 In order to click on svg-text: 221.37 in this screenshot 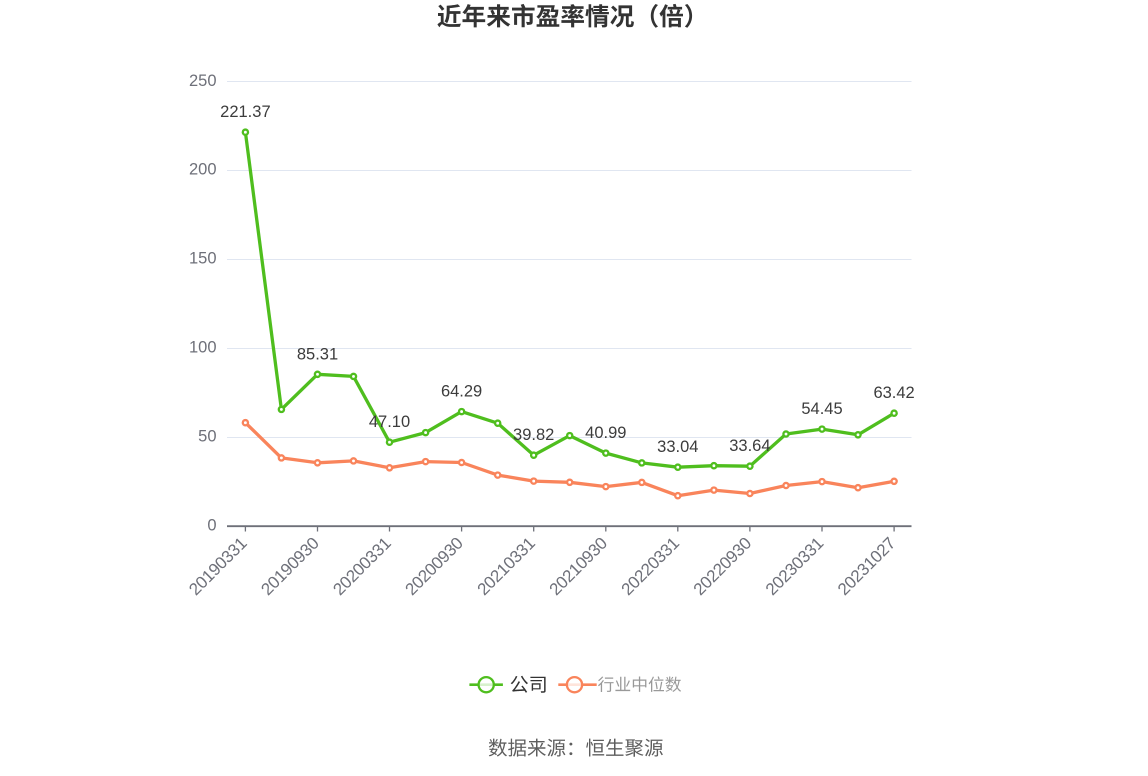, I will do `click(245, 112)`.